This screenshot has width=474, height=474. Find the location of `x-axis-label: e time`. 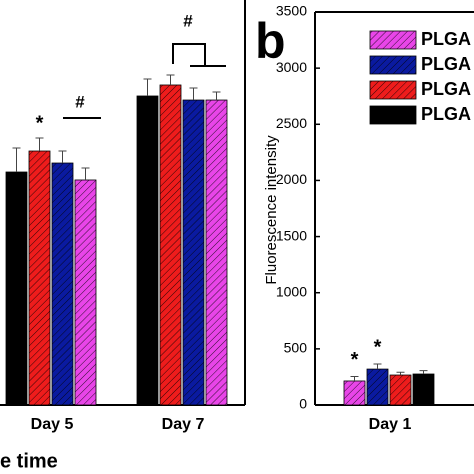

x-axis-label: e time is located at coordinates (29, 461).